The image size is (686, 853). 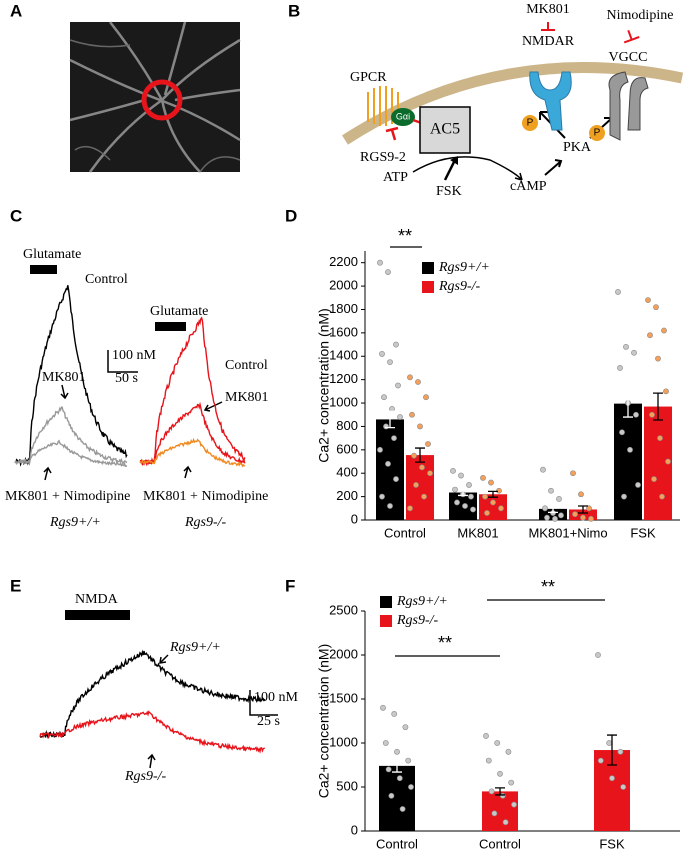 What do you see at coordinates (16, 215) in the screenshot?
I see `panel-label: C` at bounding box center [16, 215].